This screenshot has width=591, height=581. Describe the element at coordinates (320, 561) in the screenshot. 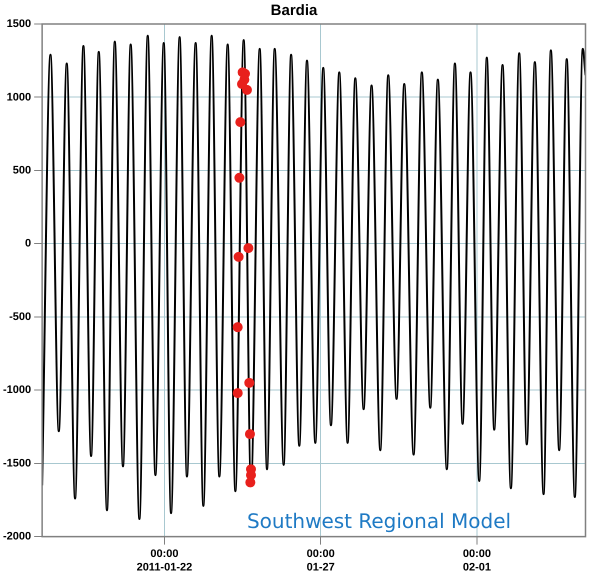

I see `x-tick-label: 00:00 01-27` at that location.